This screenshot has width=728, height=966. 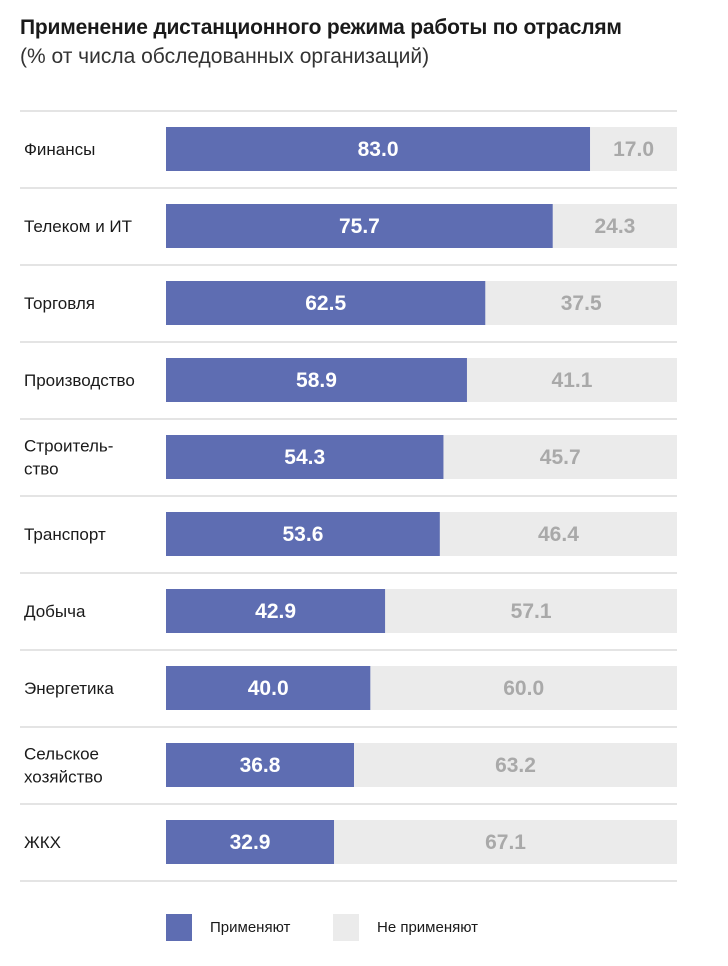 I want to click on value-label-not-applied: 63.2, so click(x=515, y=765).